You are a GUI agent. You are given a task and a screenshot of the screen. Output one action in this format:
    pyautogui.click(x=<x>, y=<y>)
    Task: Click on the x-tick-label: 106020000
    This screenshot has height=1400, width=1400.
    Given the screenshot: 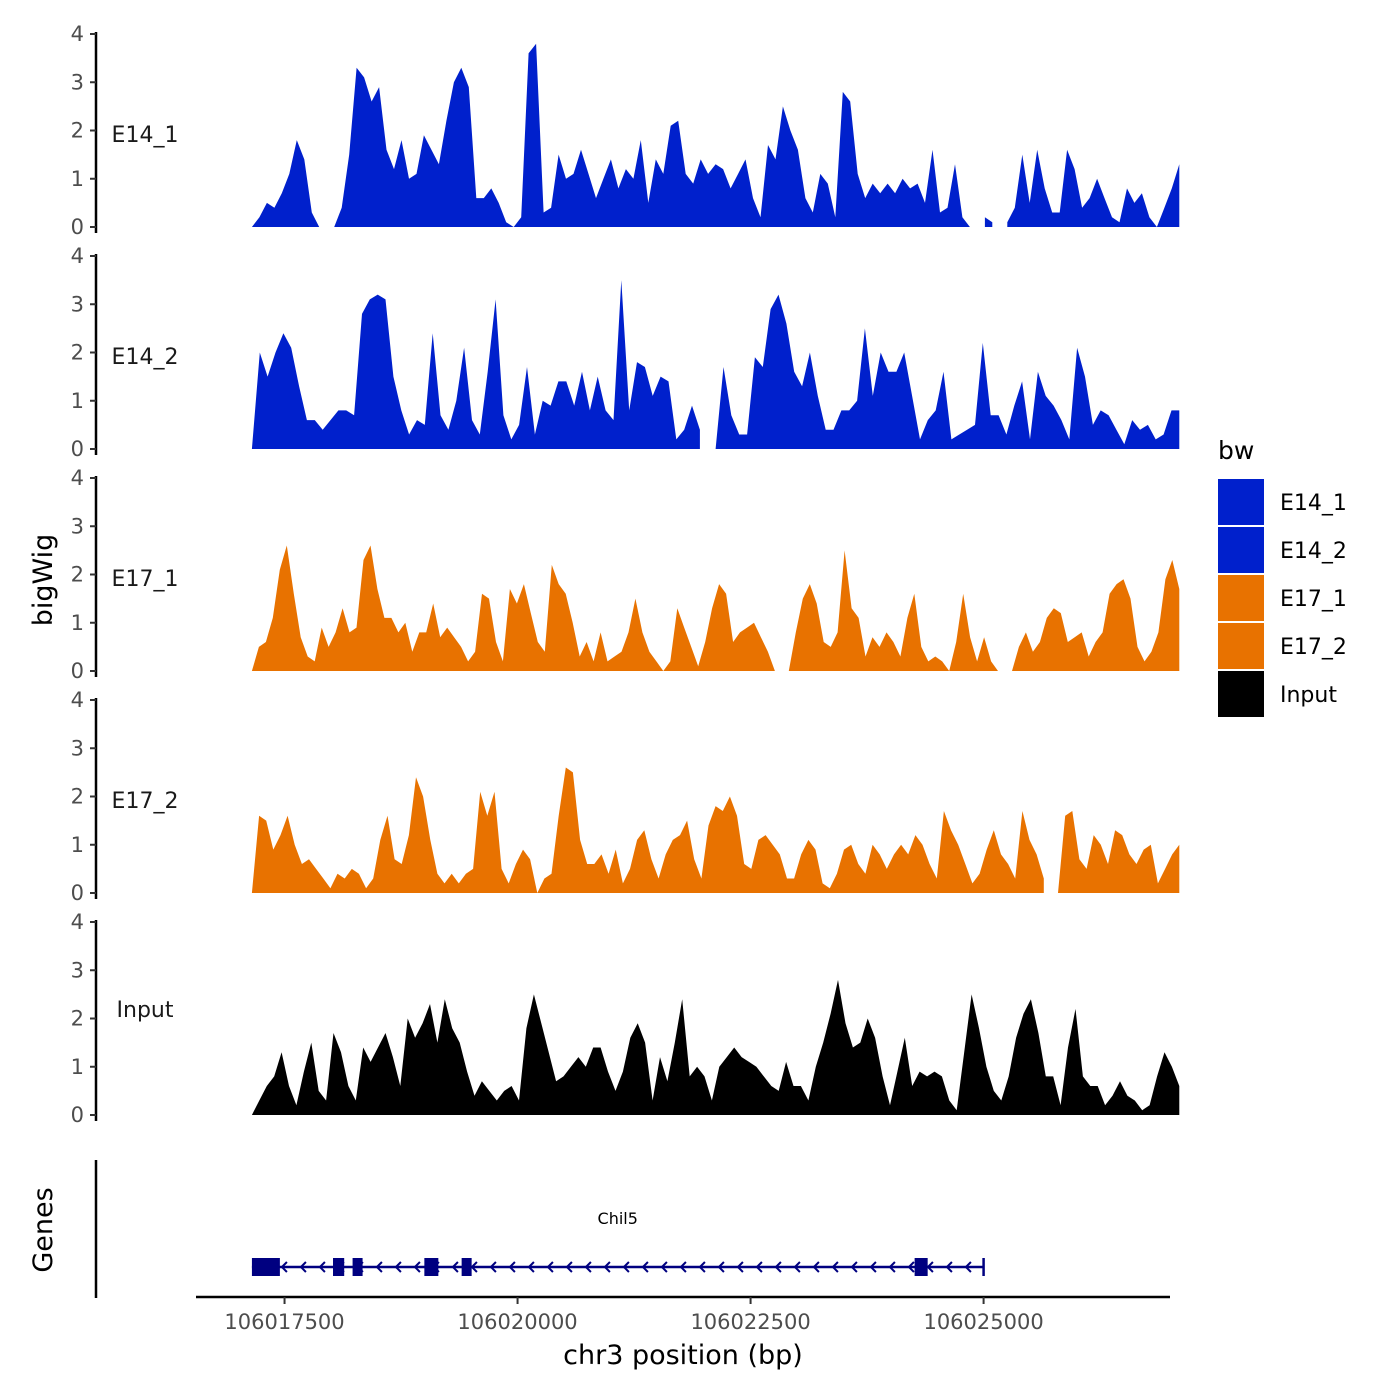 What is the action you would take?
    pyautogui.click(x=517, y=1322)
    